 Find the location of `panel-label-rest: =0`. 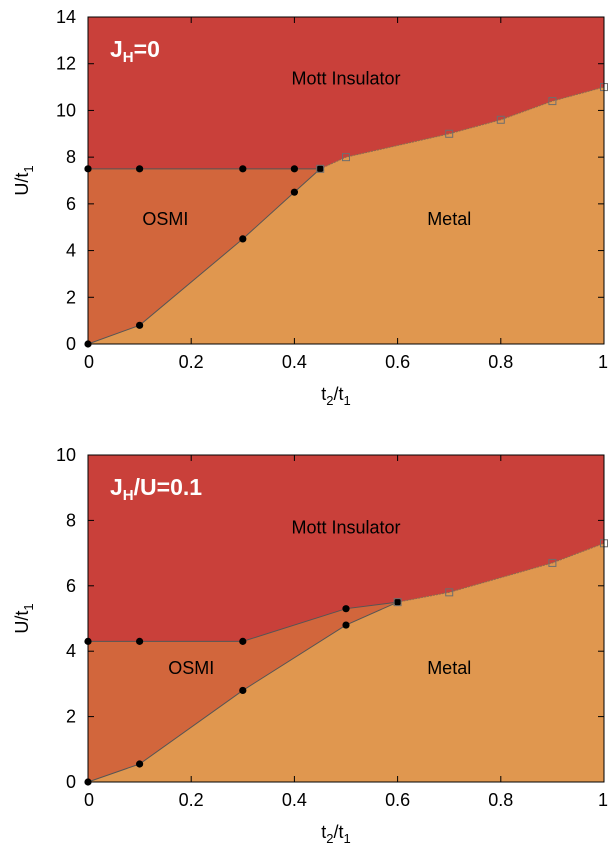

panel-label-rest: =0 is located at coordinates (147, 49).